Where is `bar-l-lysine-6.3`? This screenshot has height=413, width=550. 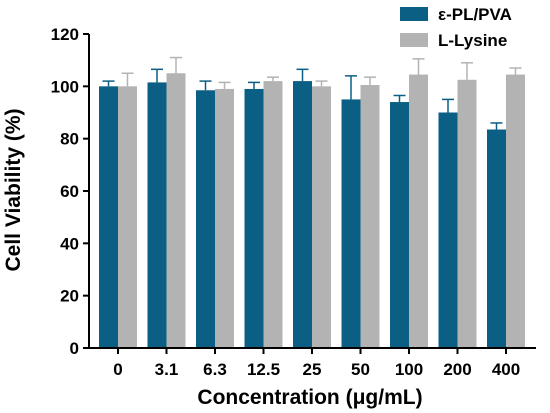 bar-l-lysine-6.3 is located at coordinates (224, 218).